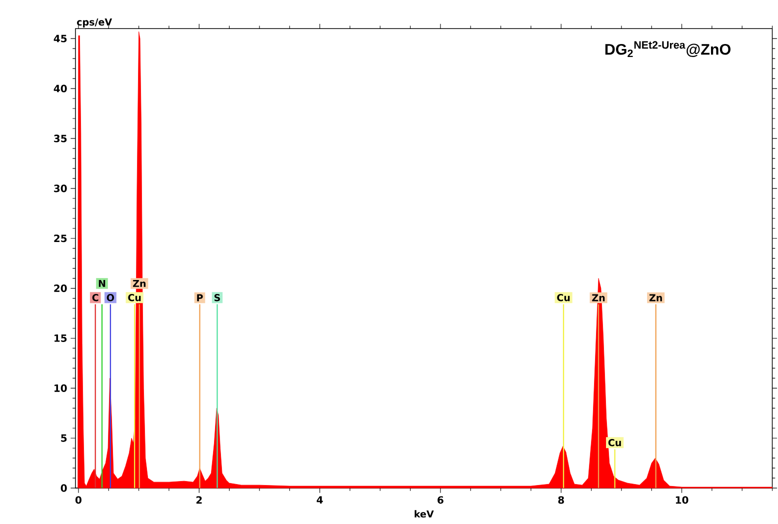 The height and width of the screenshot is (524, 778). I want to click on x-tick-label: 2, so click(199, 500).